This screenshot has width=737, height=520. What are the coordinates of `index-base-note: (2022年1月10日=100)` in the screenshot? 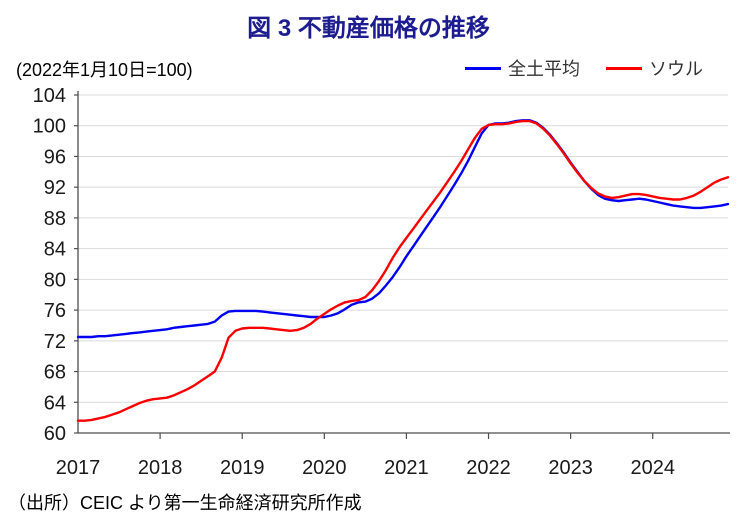 It's located at (104, 70).